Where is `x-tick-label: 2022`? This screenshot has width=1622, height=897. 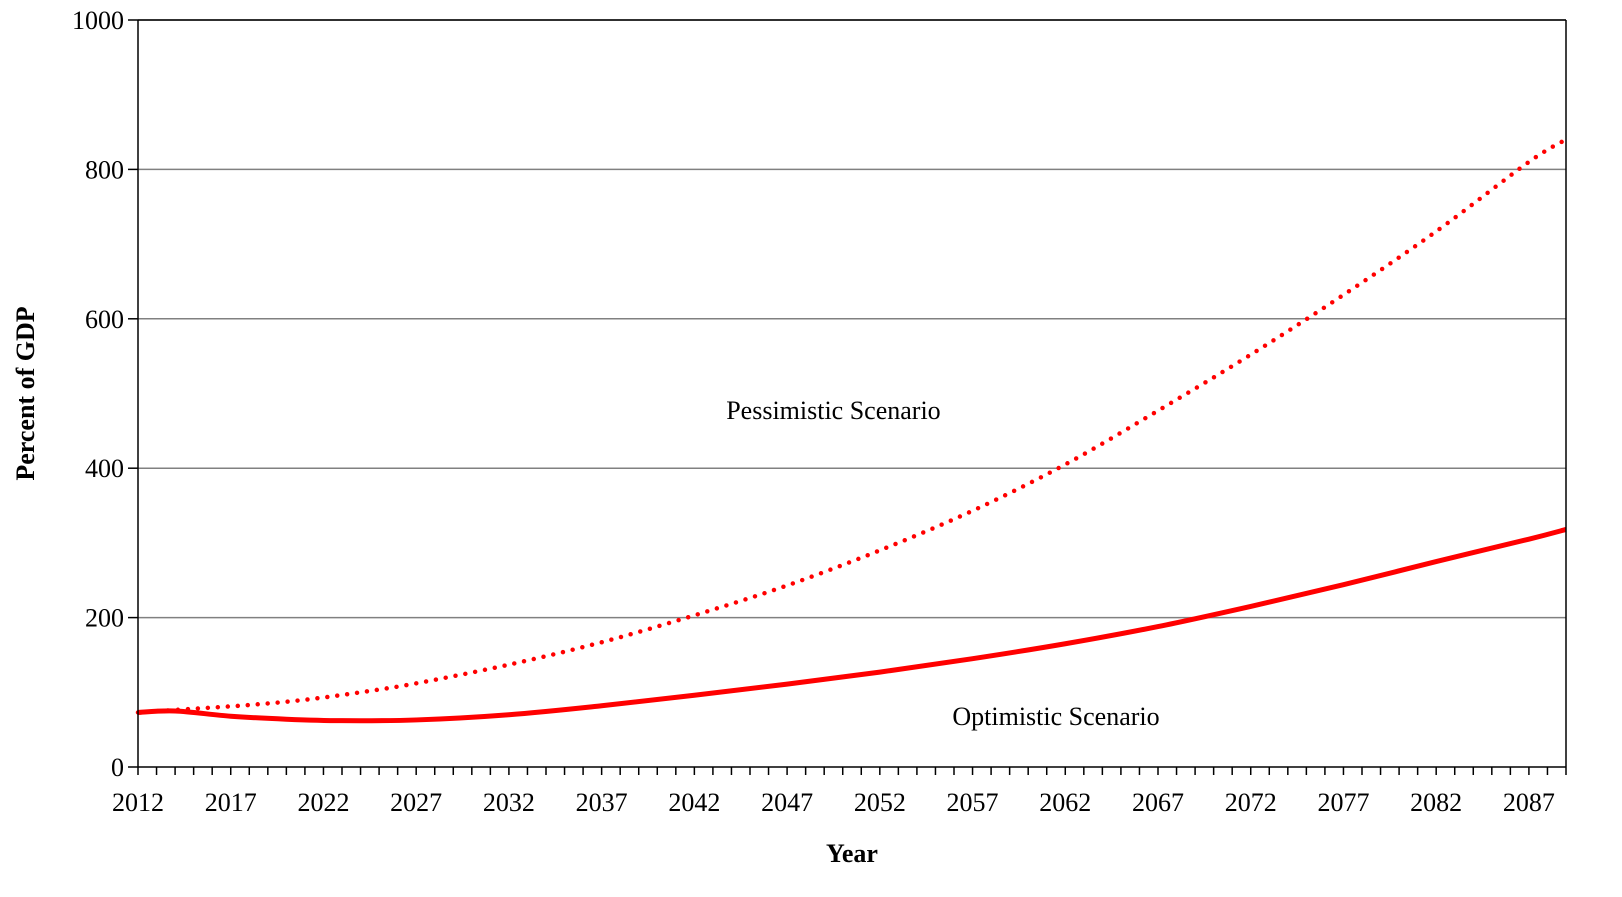
x-tick-label: 2022 is located at coordinates (323, 802).